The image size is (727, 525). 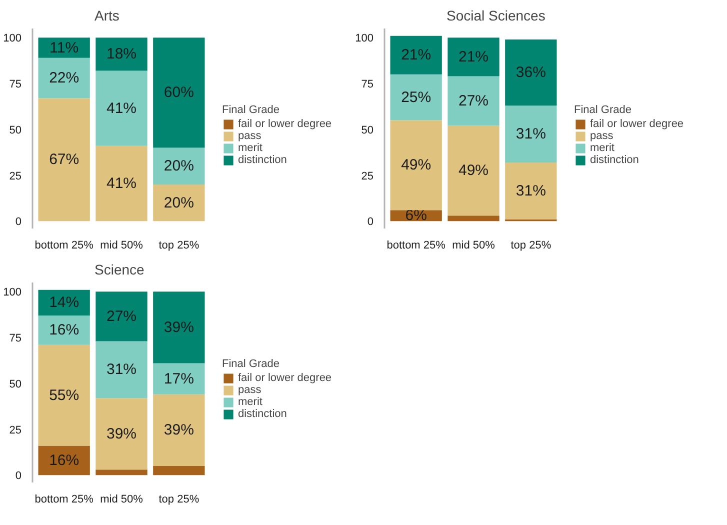 What do you see at coordinates (119, 270) in the screenshot?
I see `chart-title: Science` at bounding box center [119, 270].